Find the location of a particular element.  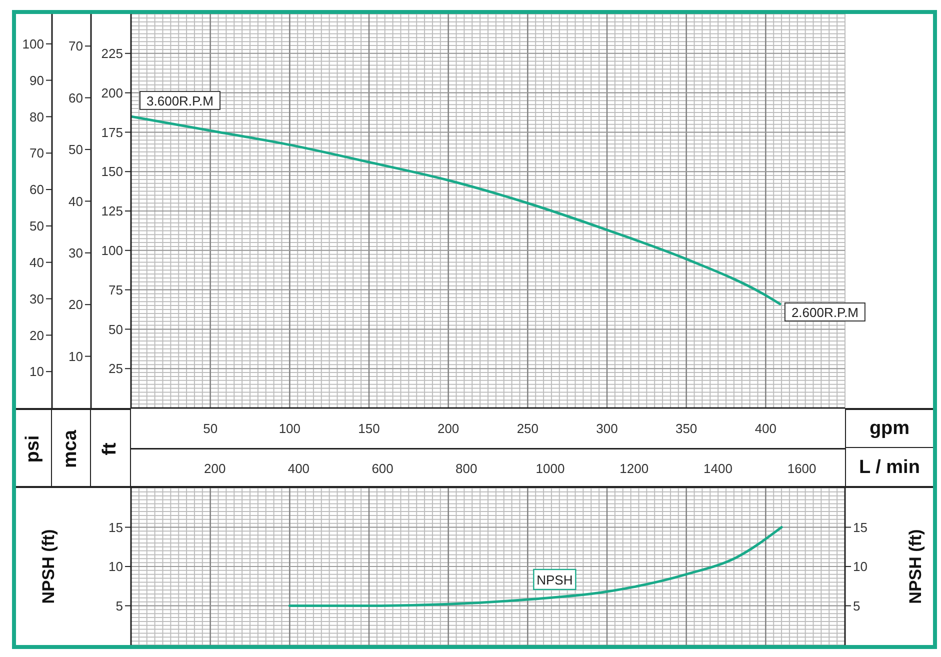

x2-tick-label: 1600 is located at coordinates (801, 468).